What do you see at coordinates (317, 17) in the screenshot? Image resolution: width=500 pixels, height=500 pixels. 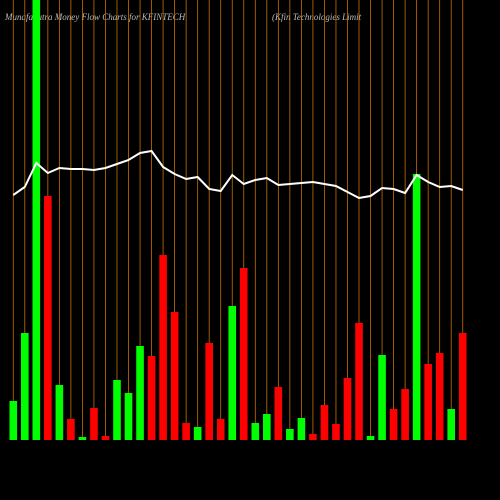 I see `chart-subtitle: (Kfin Technologies Limit` at bounding box center [317, 17].